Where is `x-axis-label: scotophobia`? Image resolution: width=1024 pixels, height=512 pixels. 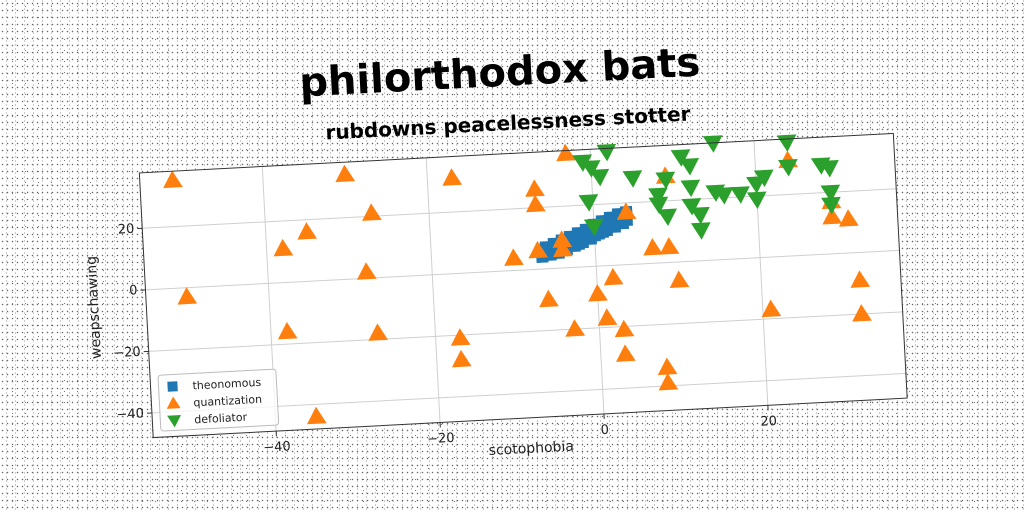
x-axis-label: scotophobia is located at coordinates (531, 449).